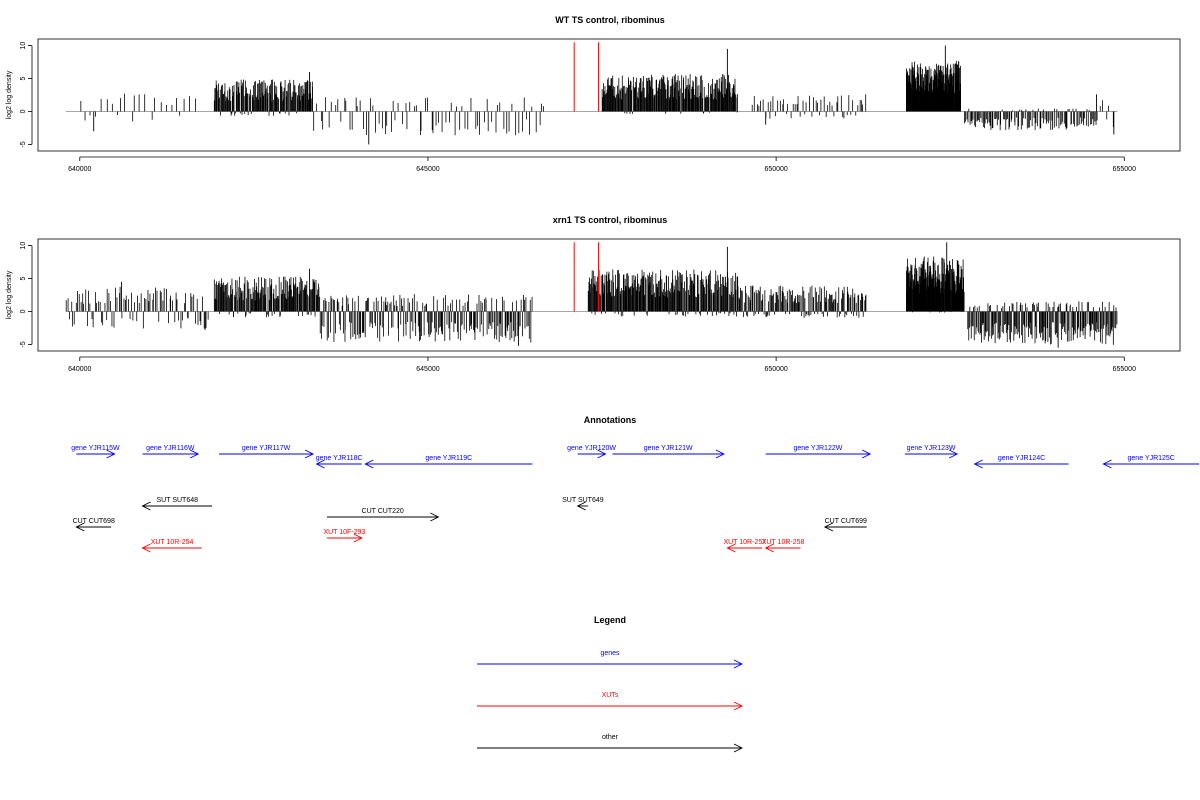 Image resolution: width=1200 pixels, height=800 pixels. I want to click on annotation-label: gene YJR118C, so click(339, 458).